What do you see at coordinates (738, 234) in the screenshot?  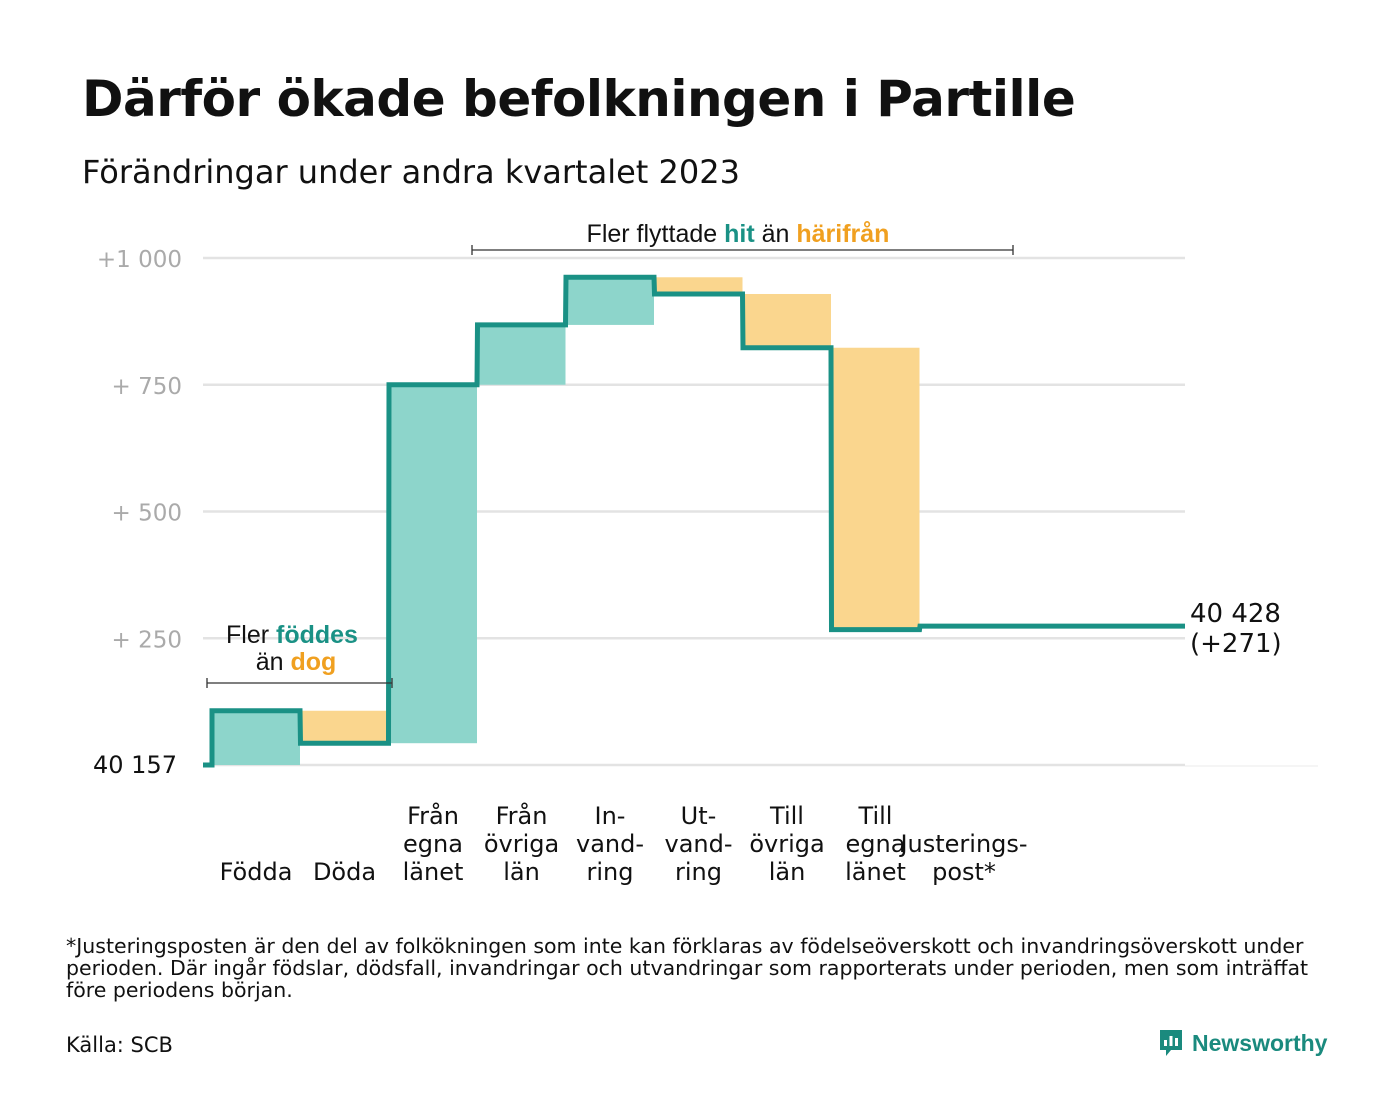 I see `moves-annotation: Fler flyttade hit än härifrån` at bounding box center [738, 234].